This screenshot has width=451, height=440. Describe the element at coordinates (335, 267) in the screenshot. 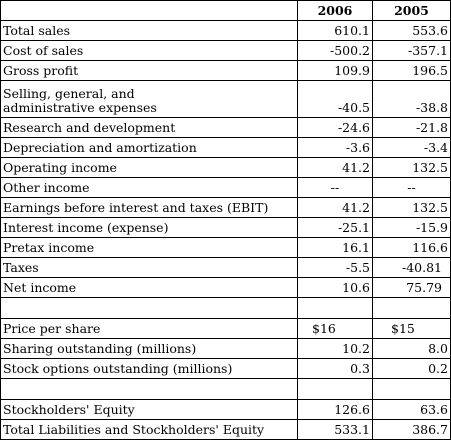

I see `value-2006: -5.5` at that location.